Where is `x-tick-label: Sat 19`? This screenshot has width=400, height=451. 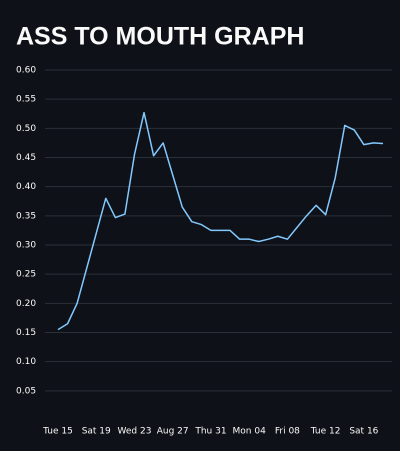
x-tick-label: Sat 19 is located at coordinates (96, 432).